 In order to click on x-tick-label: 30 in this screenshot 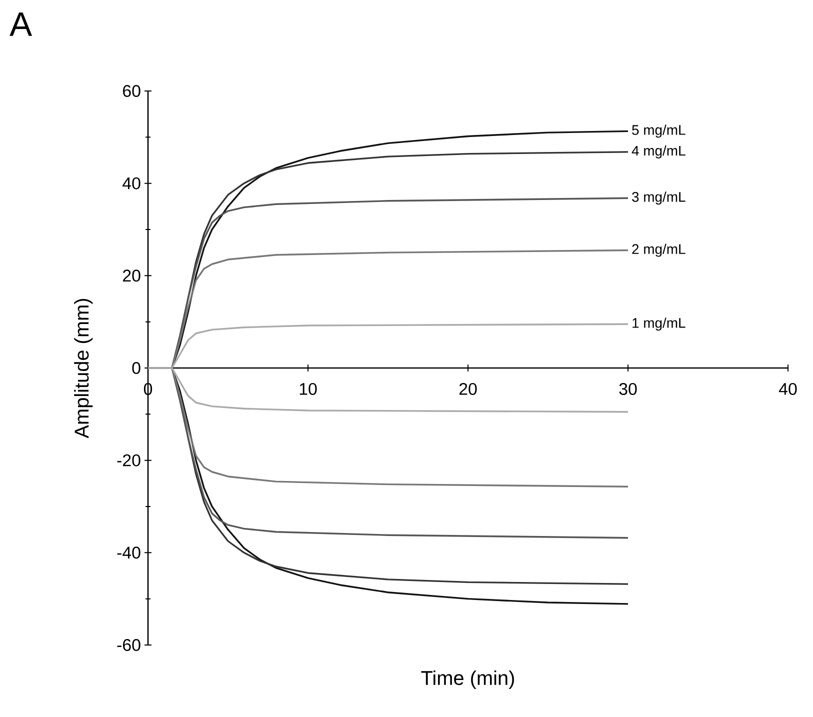, I will do `click(628, 388)`.